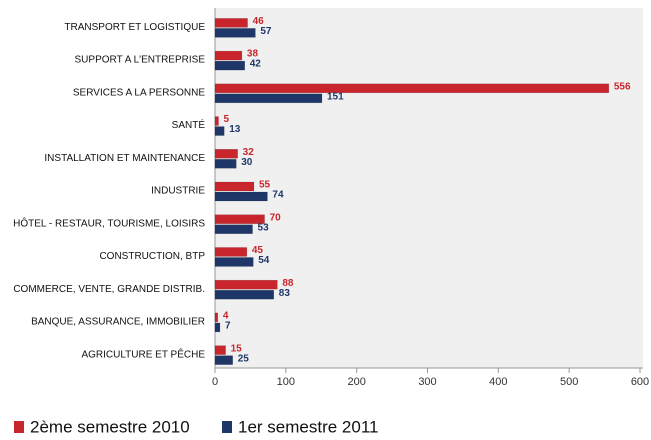 This screenshot has height=440, width=651. Describe the element at coordinates (249, 152) in the screenshot. I see `value-label: 32` at that location.